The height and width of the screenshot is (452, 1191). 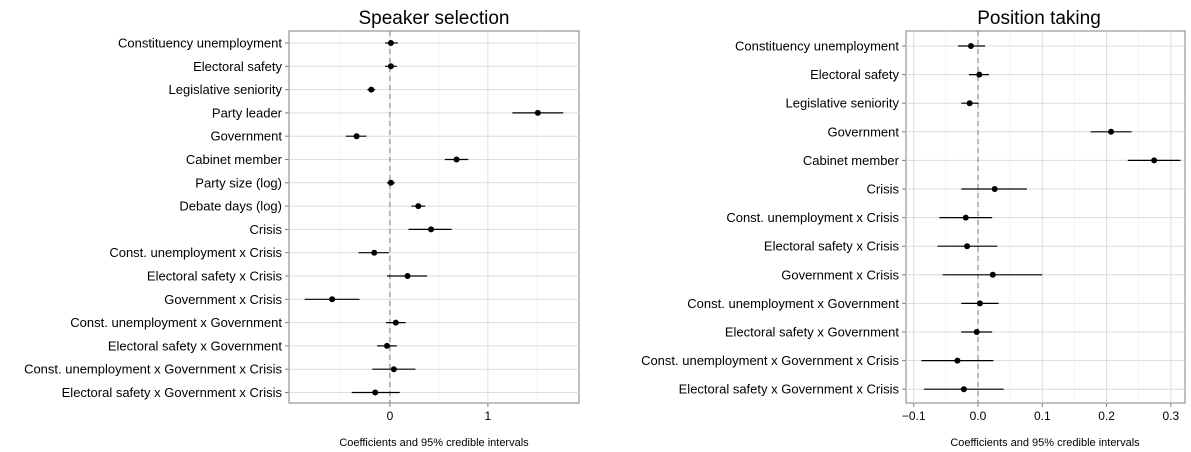 I want to click on x-tick-label: 0.3, so click(x=1171, y=416).